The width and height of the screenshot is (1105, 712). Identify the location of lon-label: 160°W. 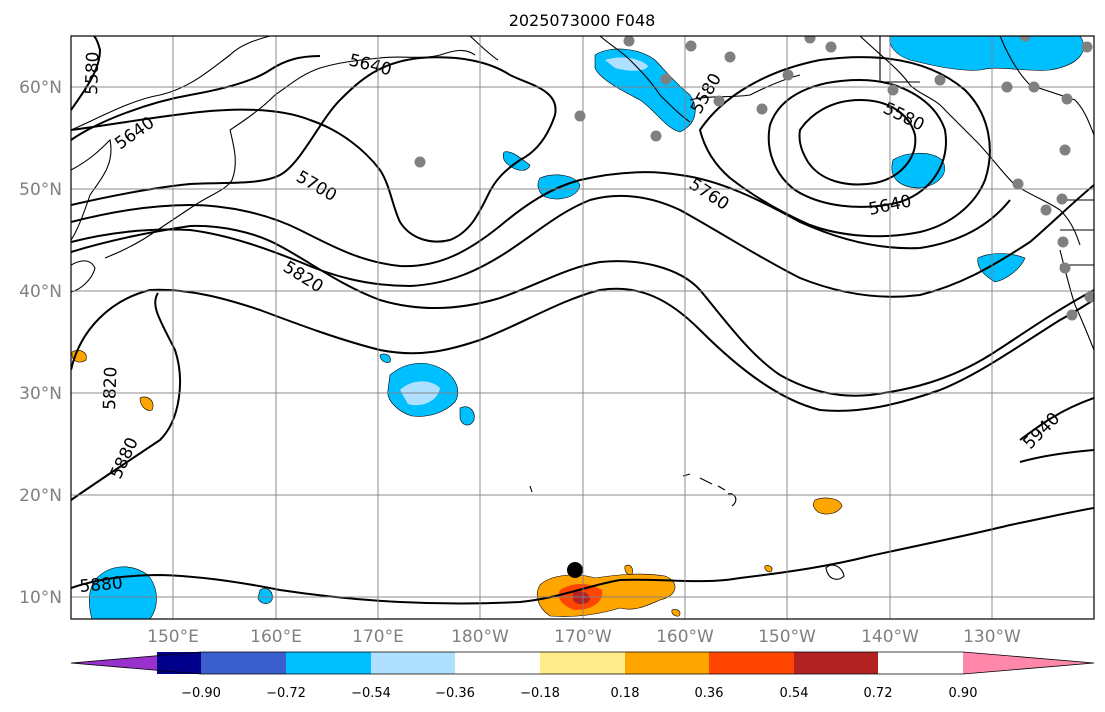
(685, 637).